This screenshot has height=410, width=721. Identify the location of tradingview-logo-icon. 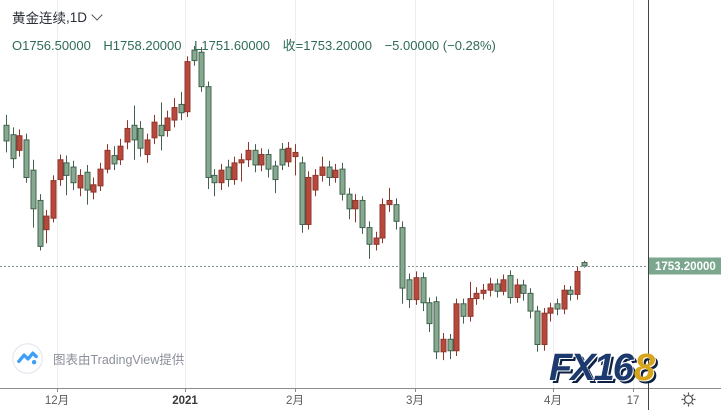
(27, 358).